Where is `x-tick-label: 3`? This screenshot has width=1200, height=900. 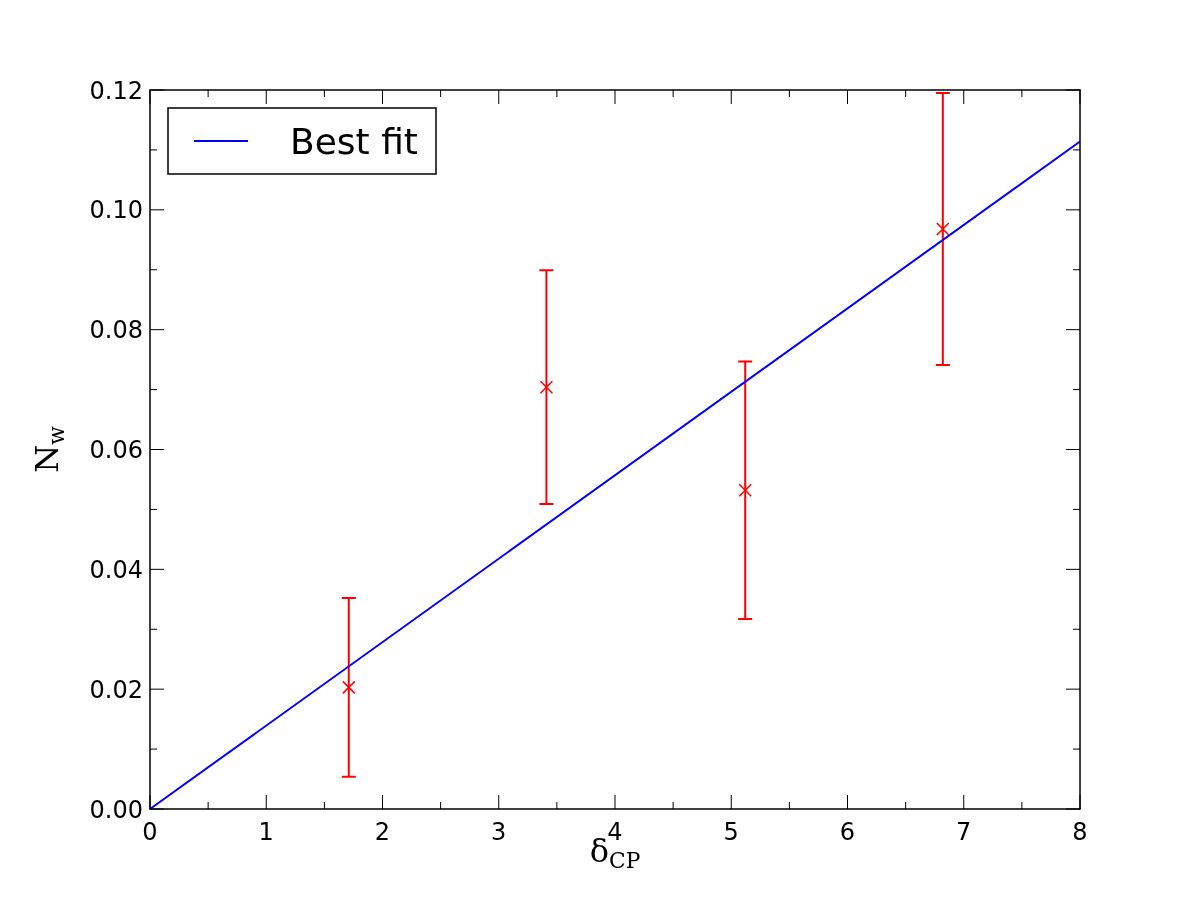 x-tick-label: 3 is located at coordinates (499, 832).